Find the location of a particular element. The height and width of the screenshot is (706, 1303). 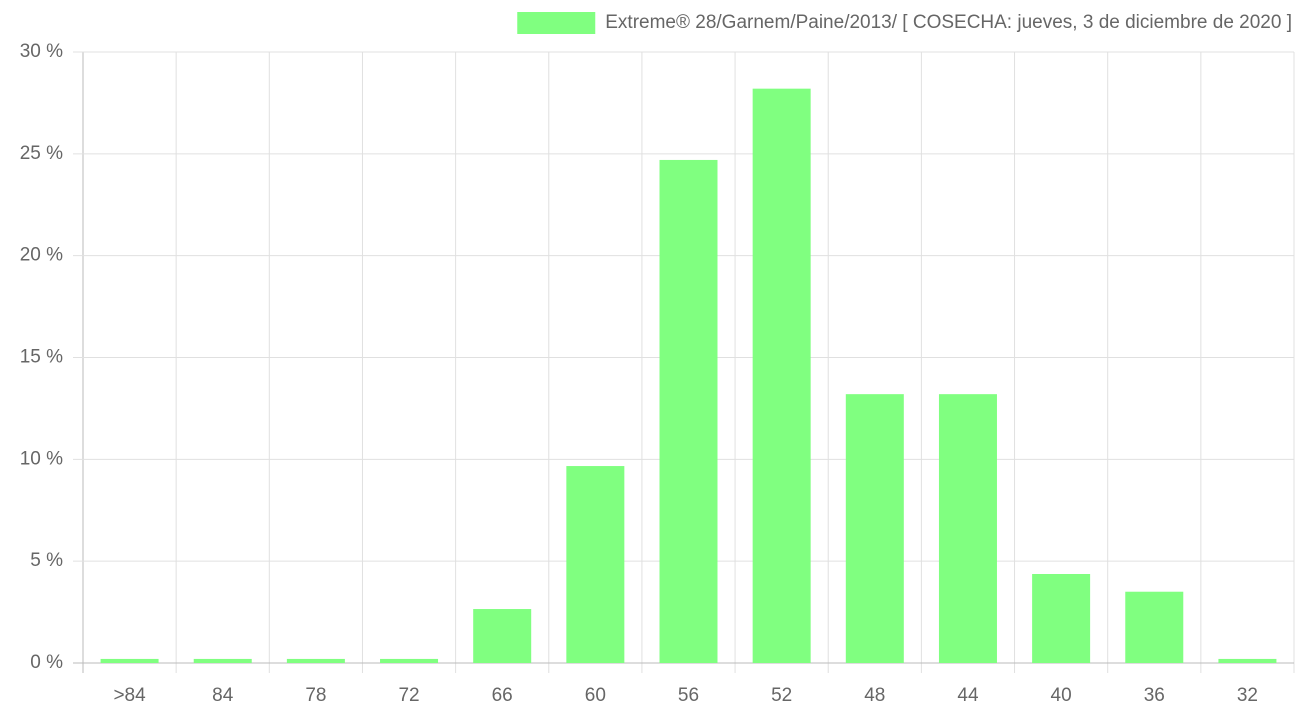

x-tick-label: 44 is located at coordinates (968, 695).